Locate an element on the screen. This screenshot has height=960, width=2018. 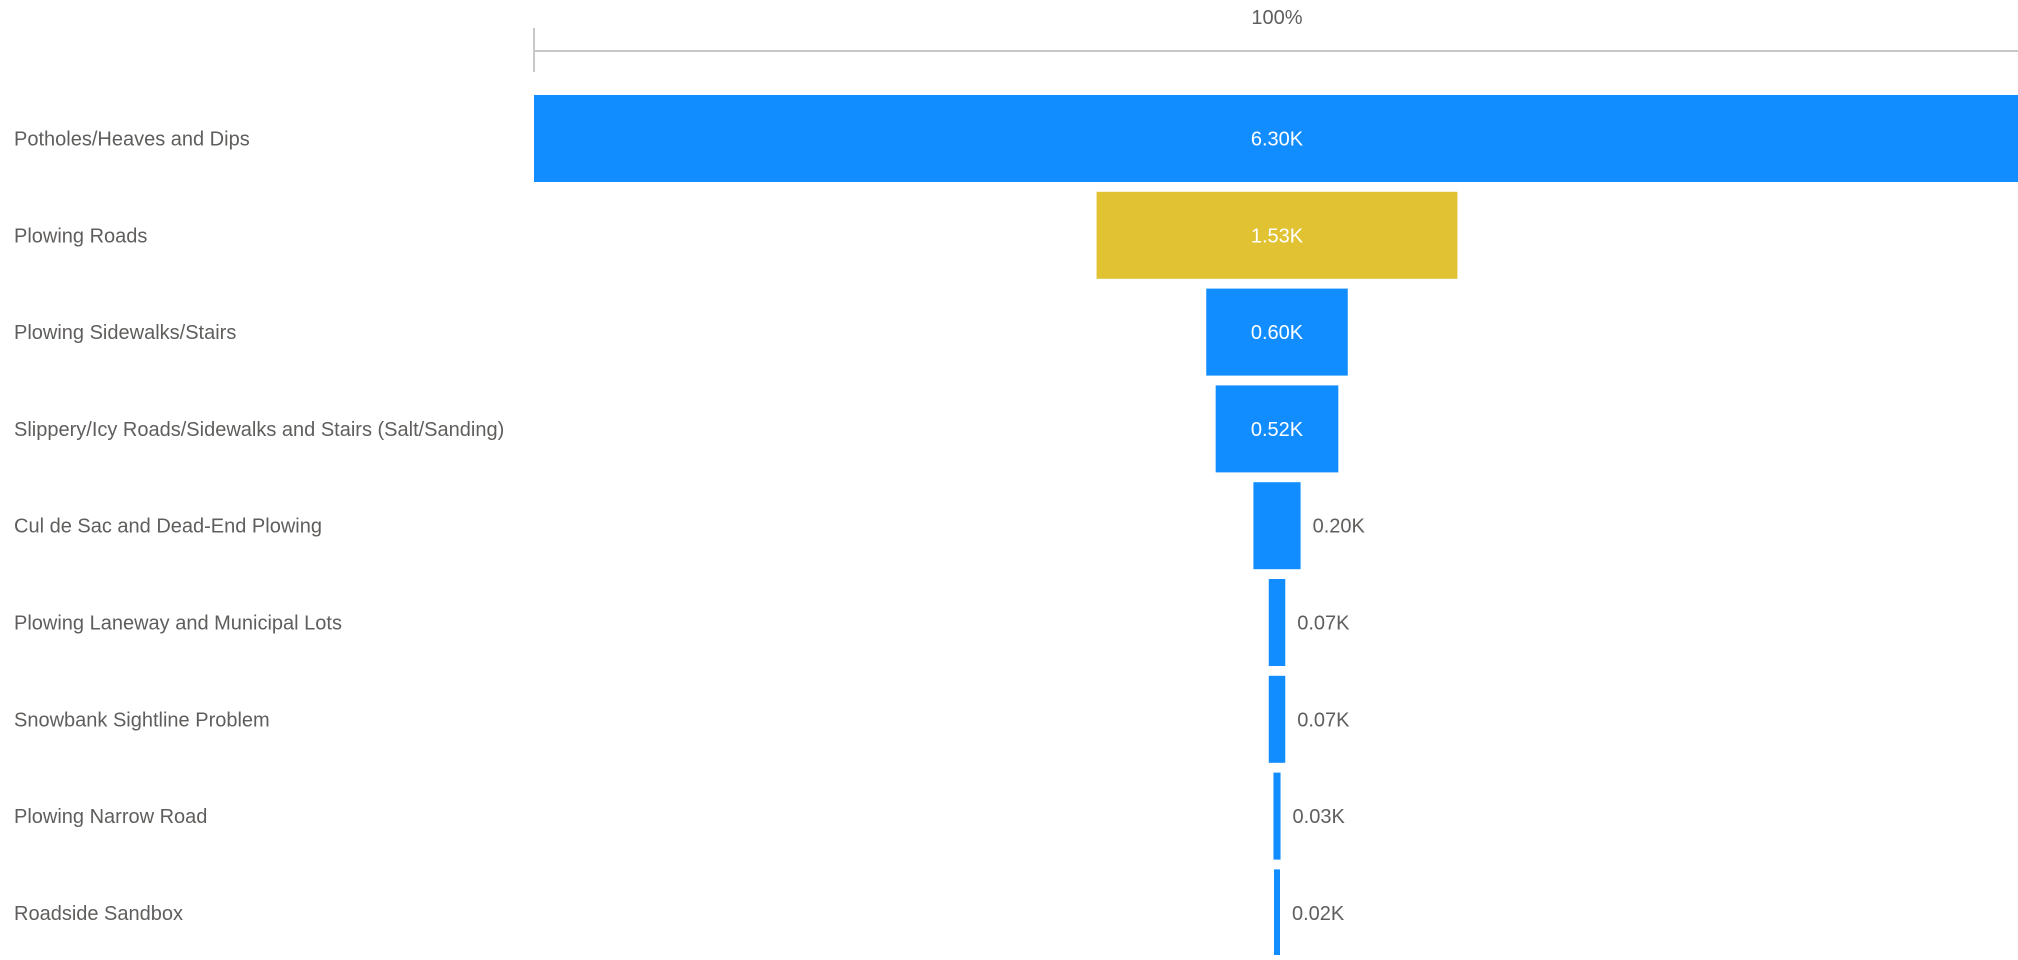
value-label: 1.53K is located at coordinates (1277, 236).